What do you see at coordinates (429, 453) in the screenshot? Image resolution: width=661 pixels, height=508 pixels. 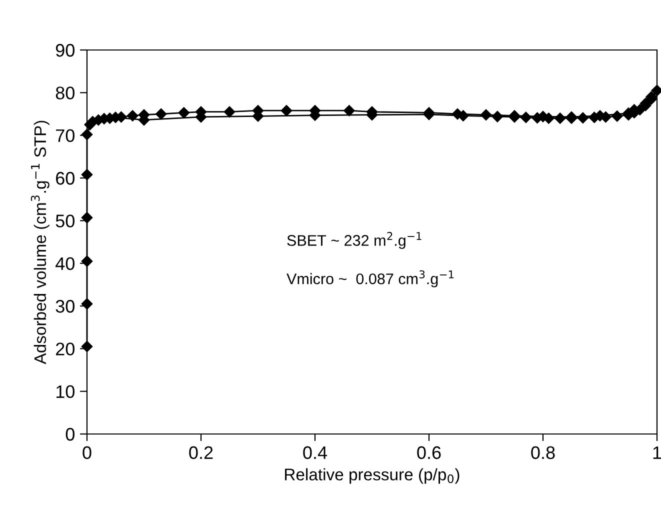 I see `x-tick-label: 0.6` at bounding box center [429, 453].